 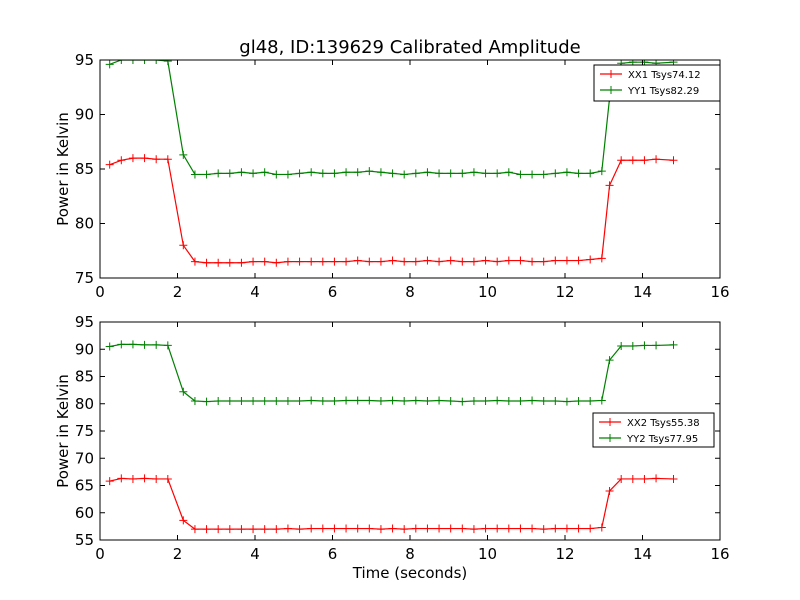 I want to click on y-axis-label: Power in Kelvin, so click(x=63, y=431).